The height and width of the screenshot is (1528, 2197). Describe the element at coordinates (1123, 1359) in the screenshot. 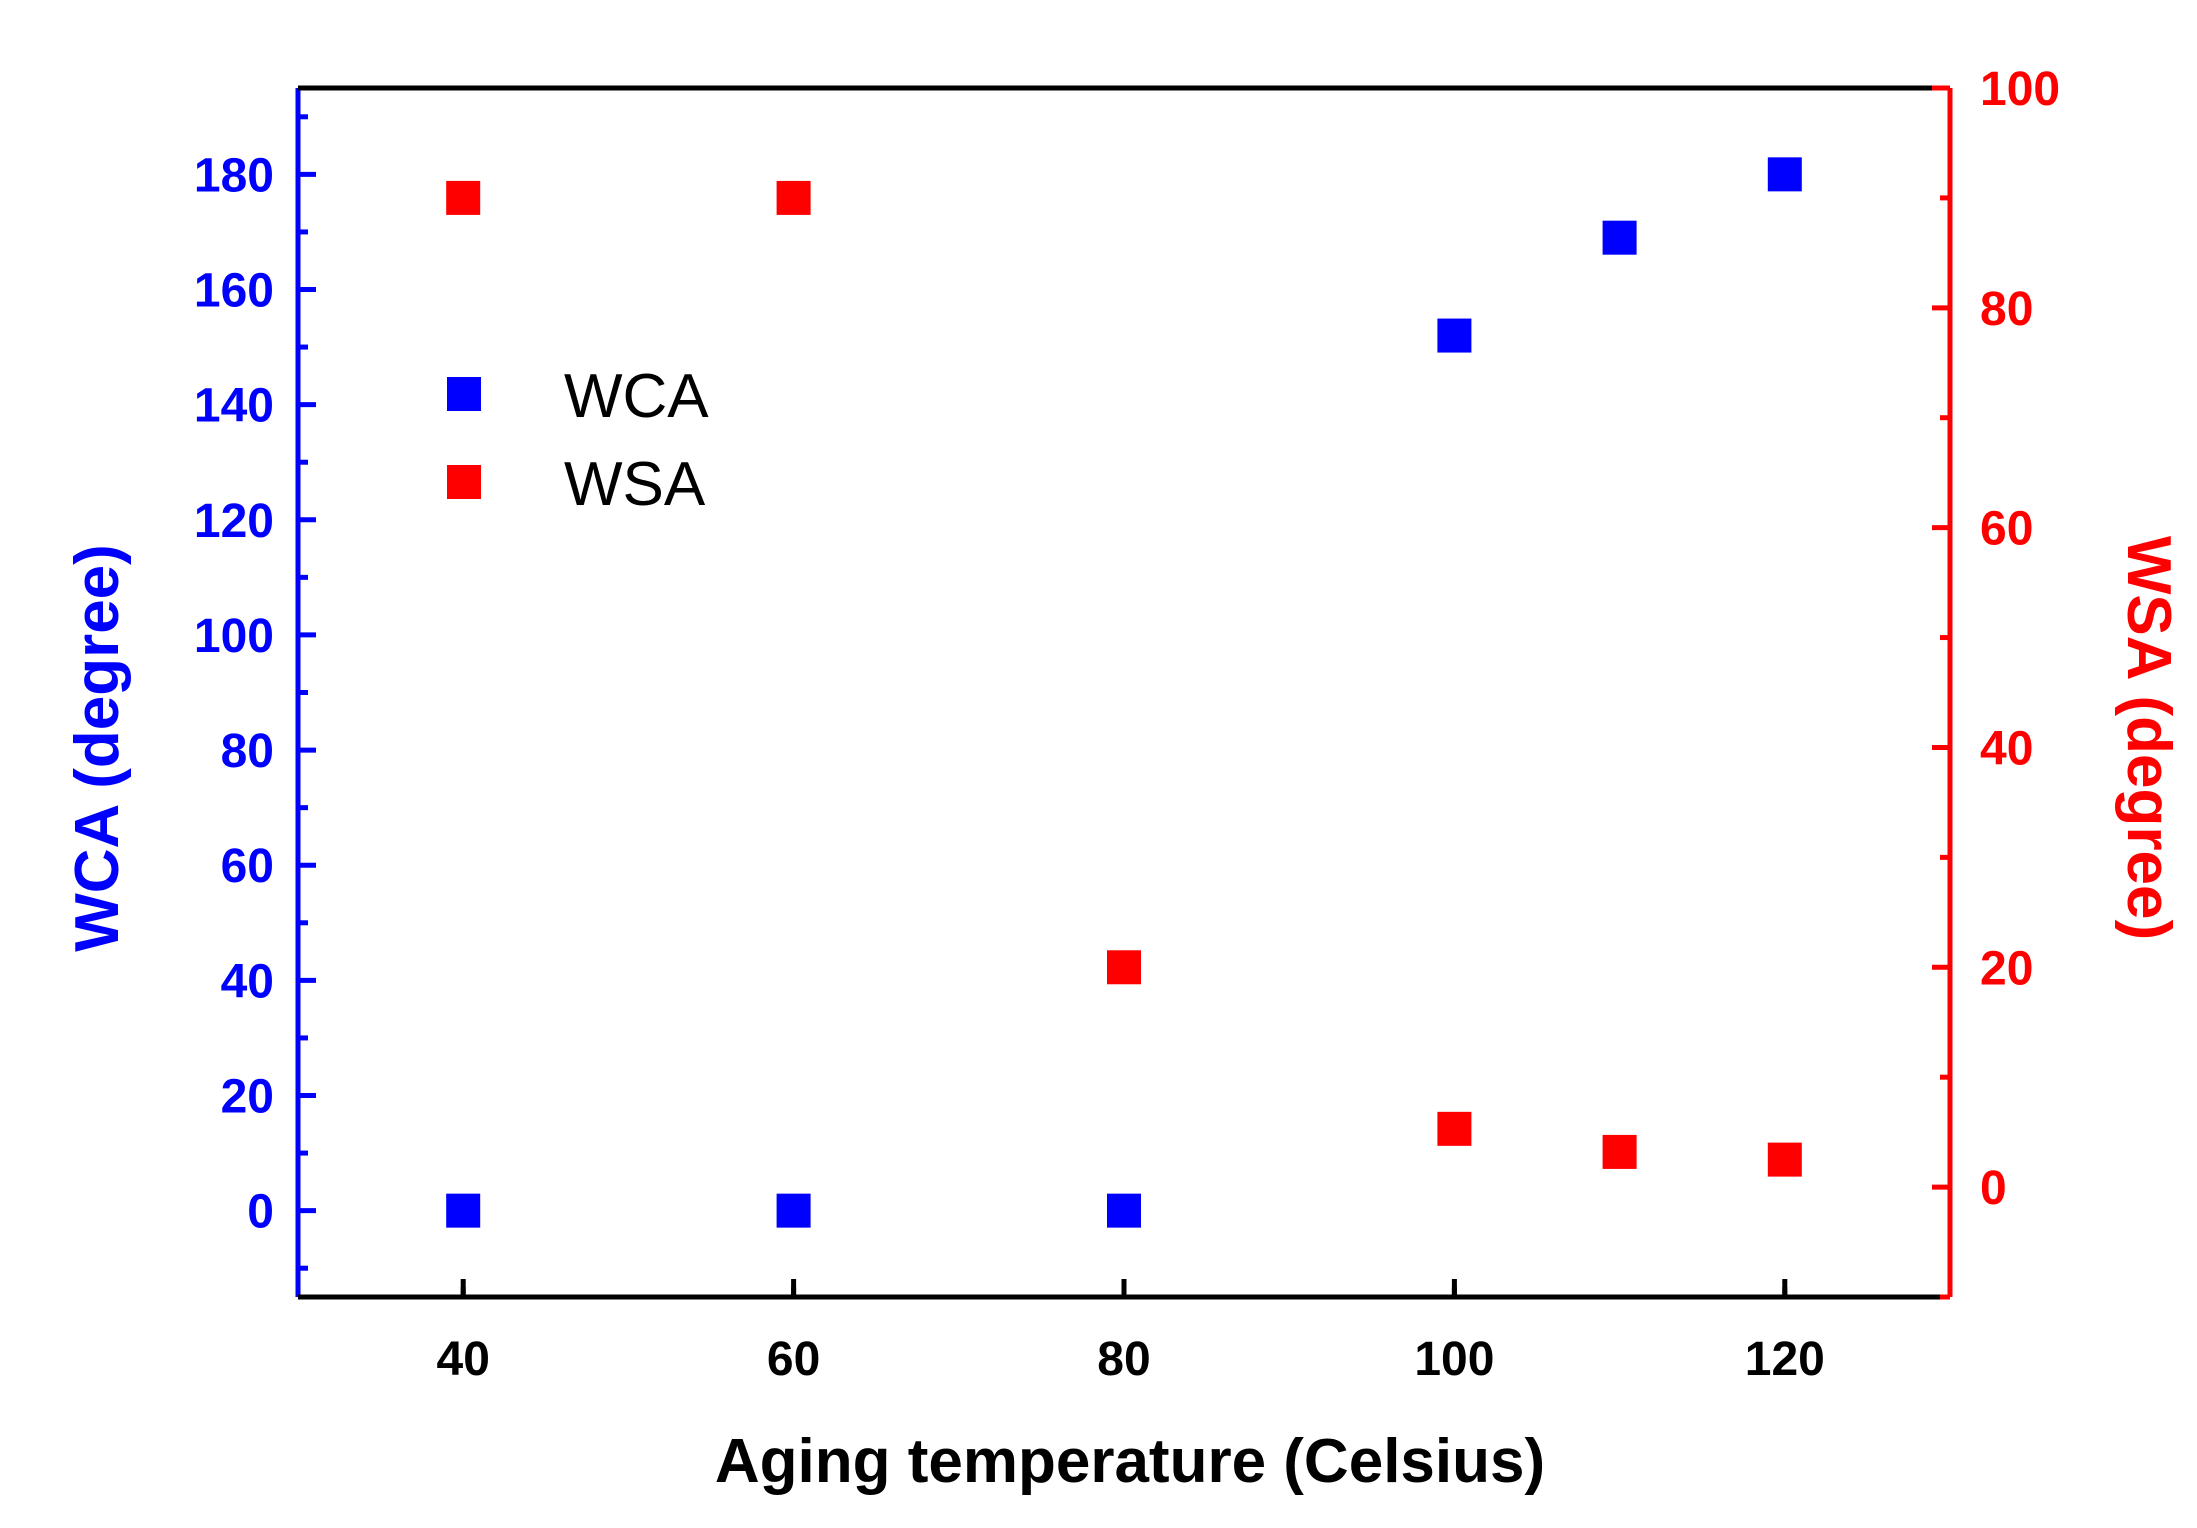

I see `x-tick-label: 80` at that location.